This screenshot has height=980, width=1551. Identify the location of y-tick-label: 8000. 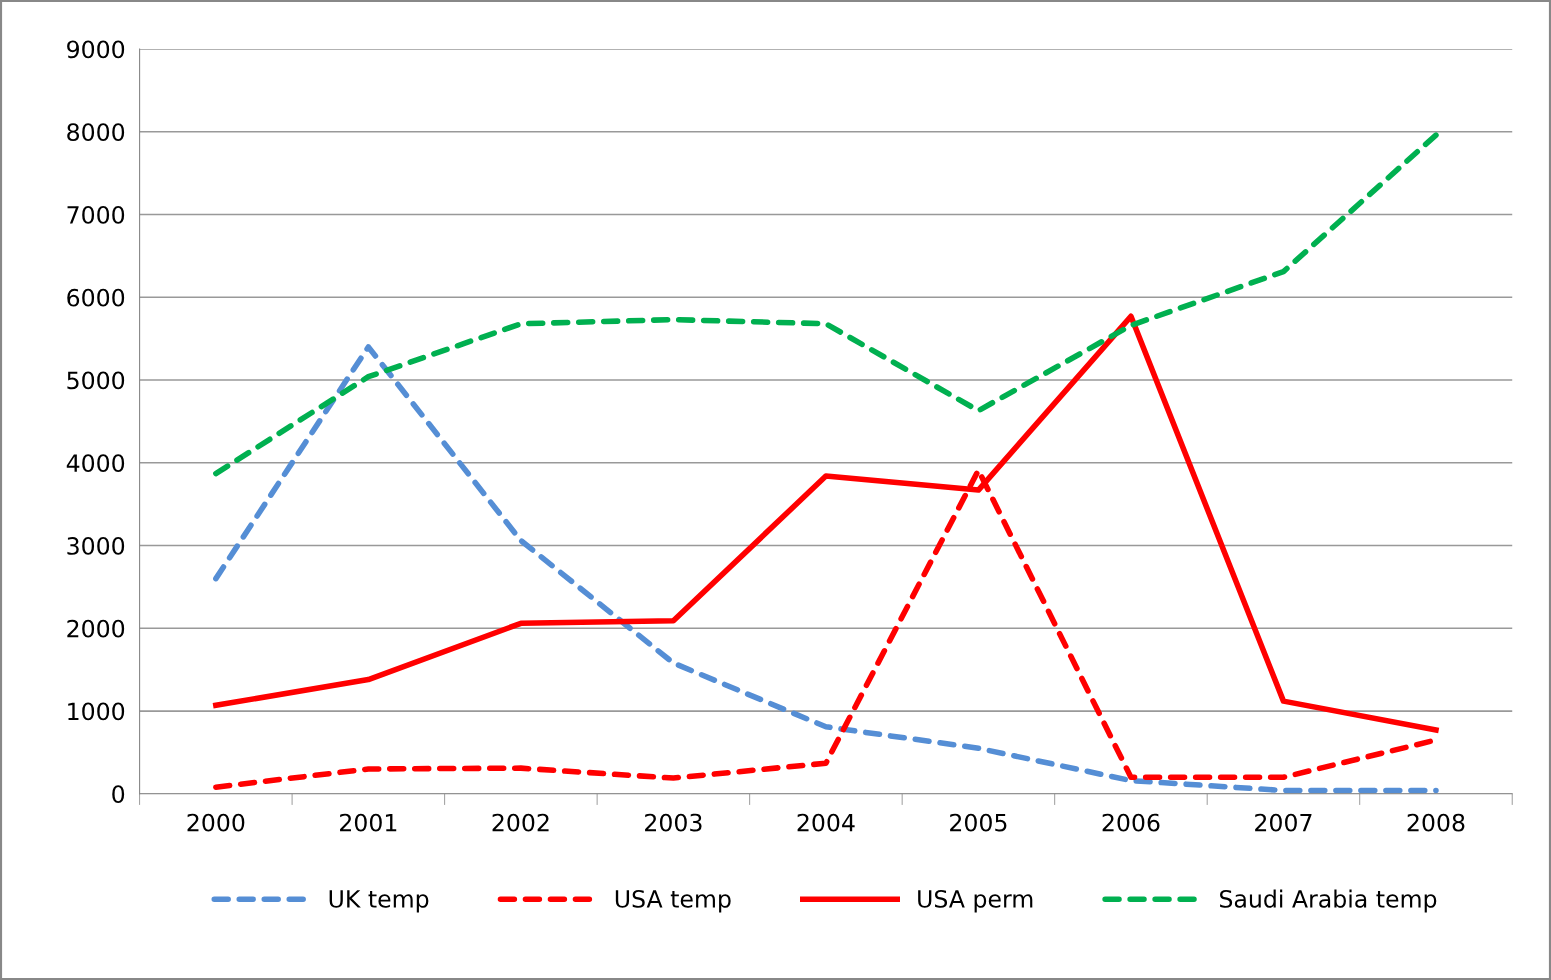
(96, 132).